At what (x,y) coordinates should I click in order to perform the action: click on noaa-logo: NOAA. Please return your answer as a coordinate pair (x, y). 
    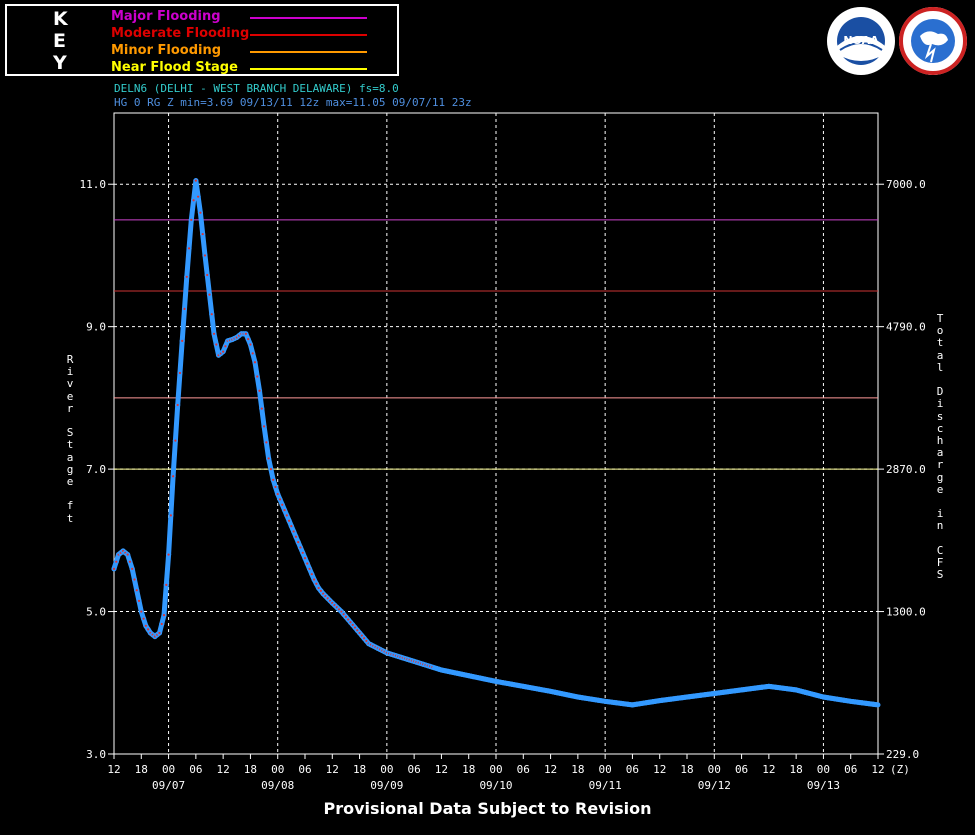
    Looking at the image, I should click on (861, 41).